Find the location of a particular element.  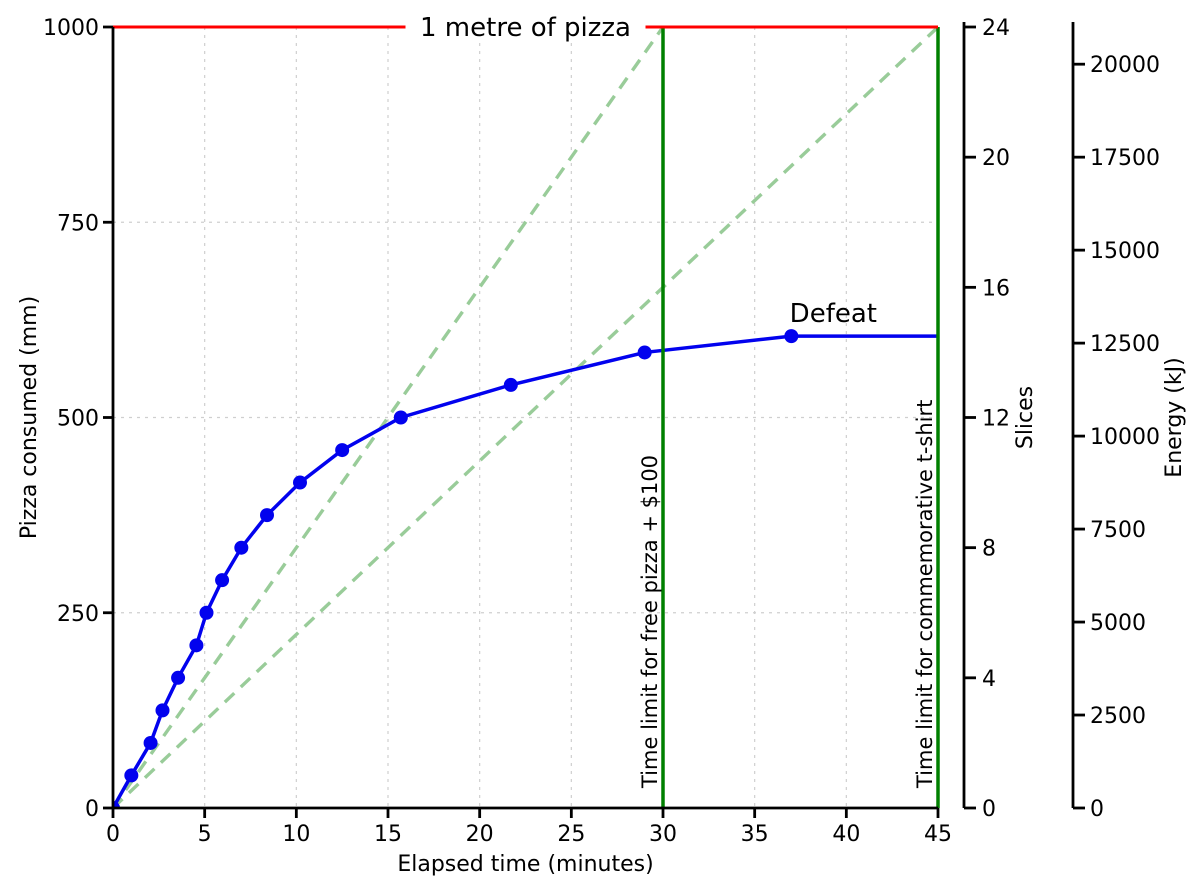

x-tick-label: 10 is located at coordinates (296, 834).